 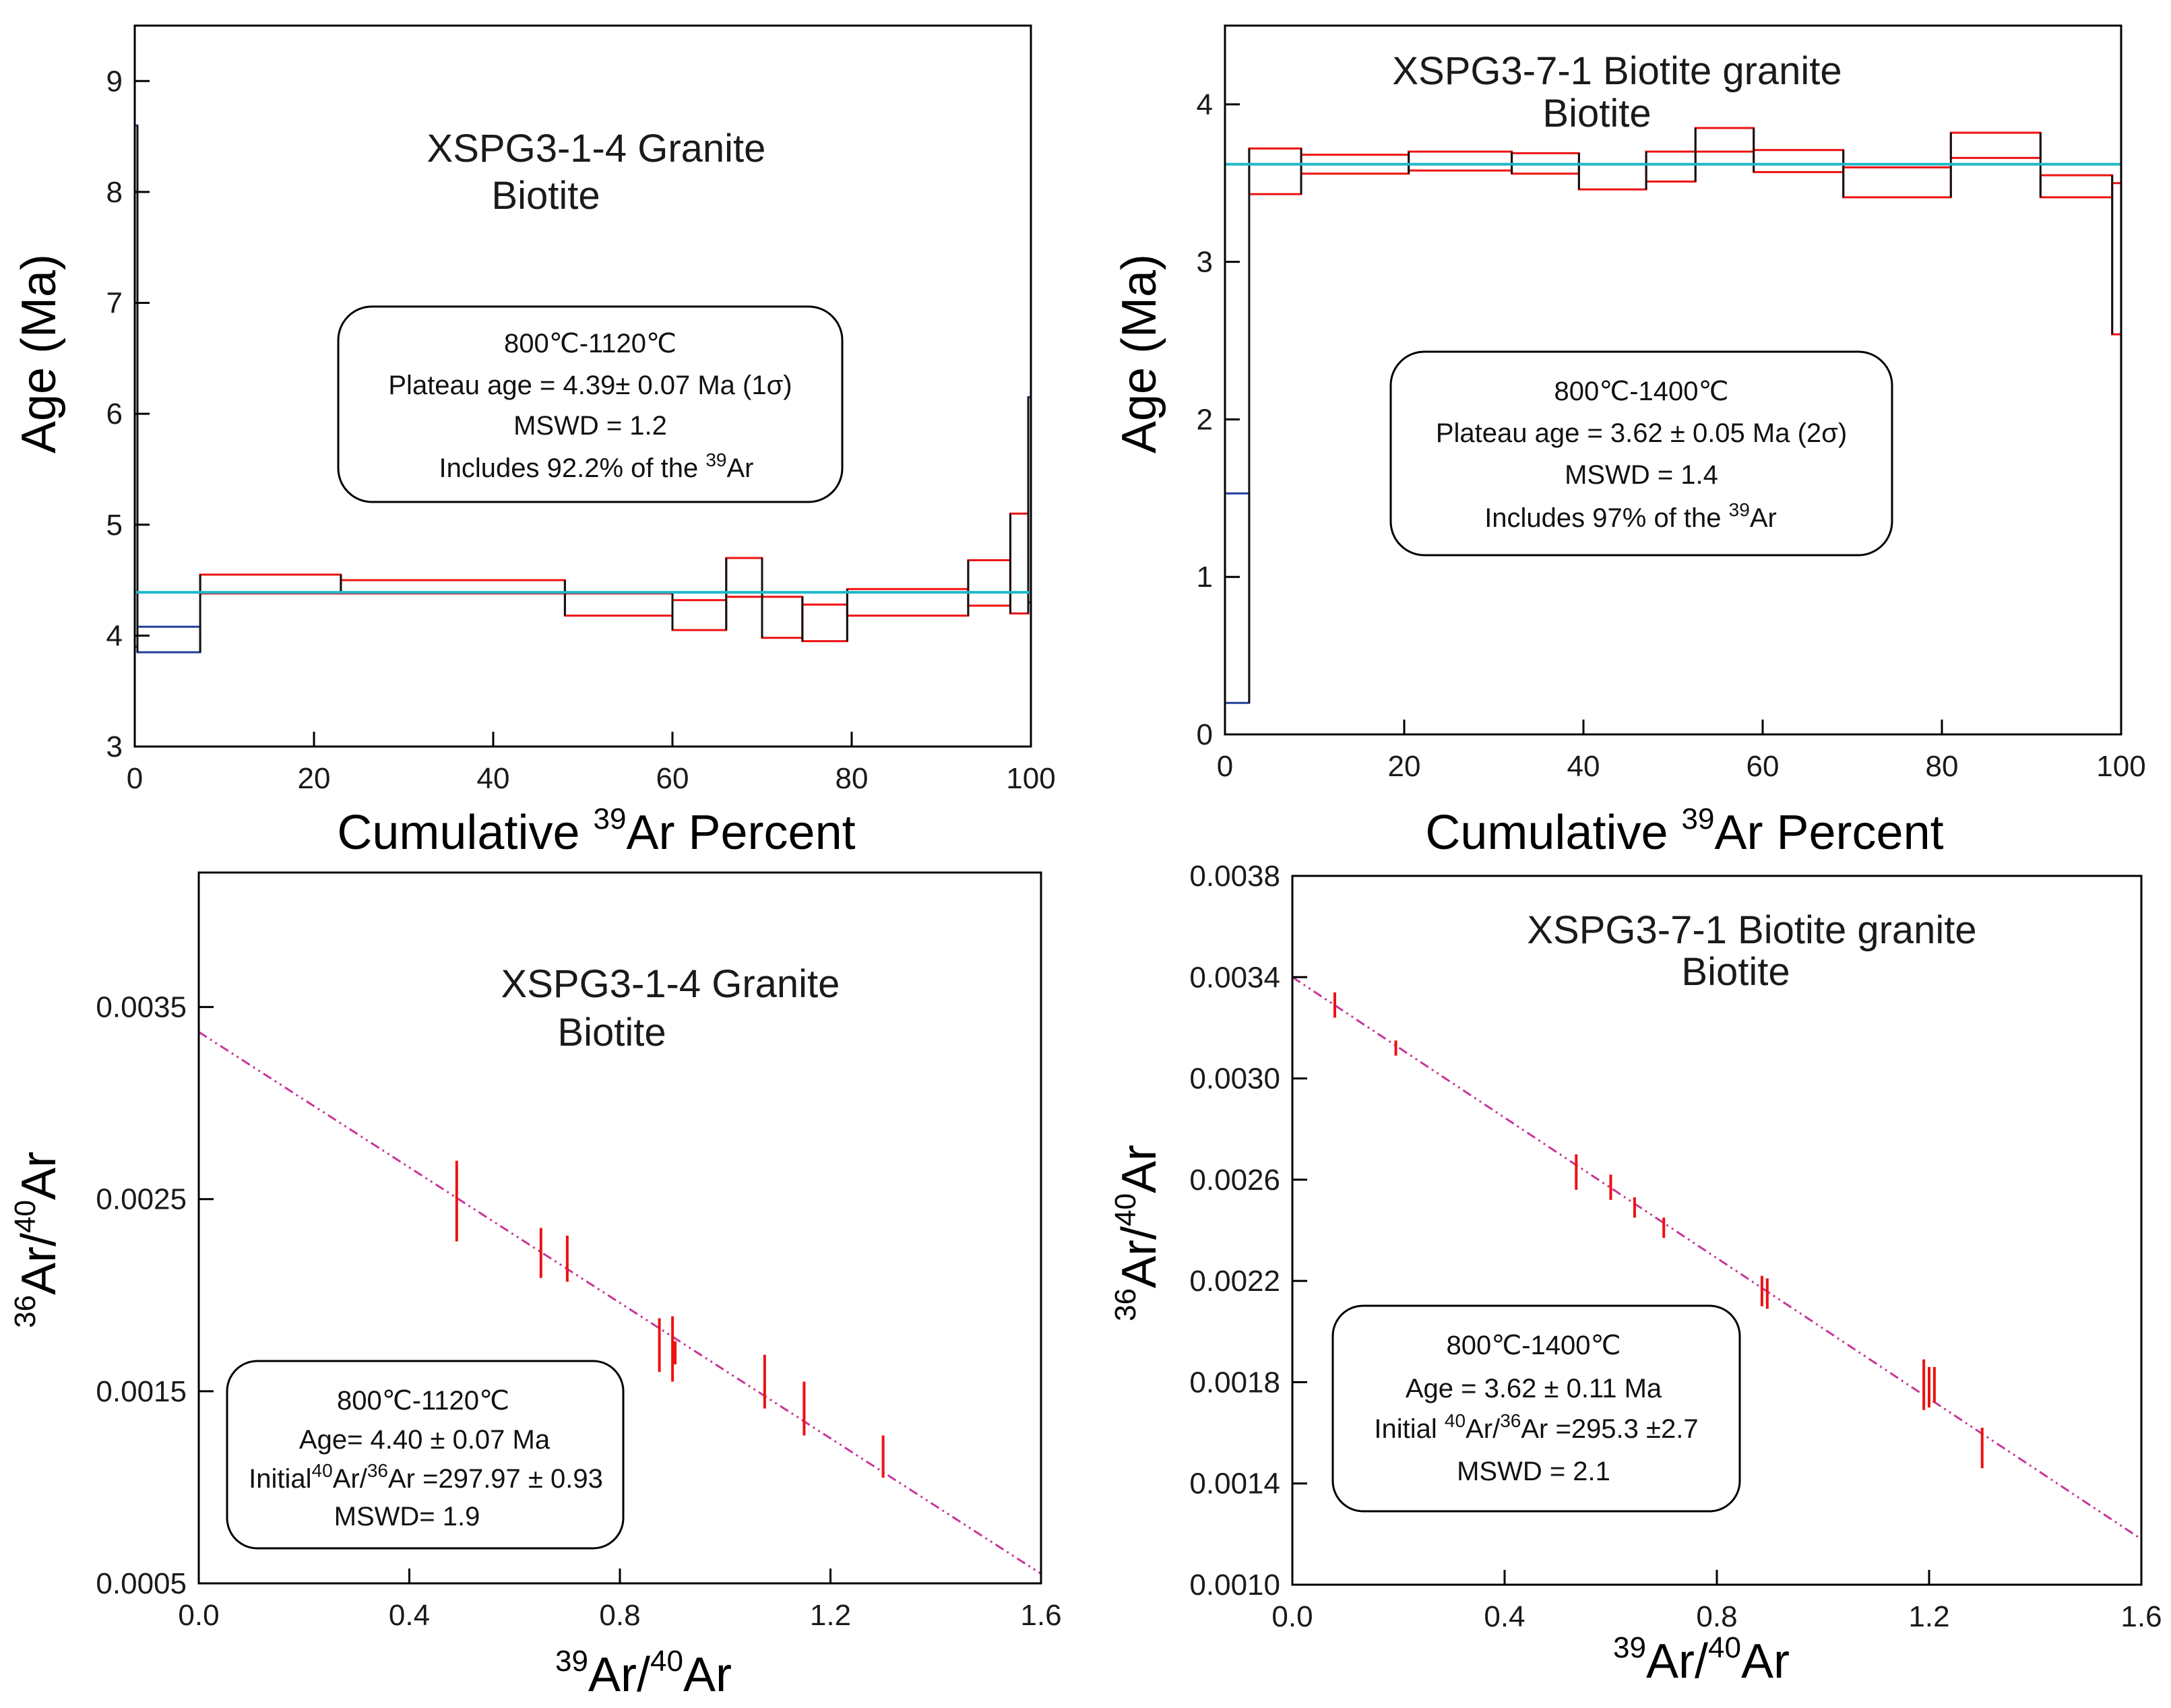 I want to click on chart4-ylabel-sup2: 40, so click(x=1125, y=1209).